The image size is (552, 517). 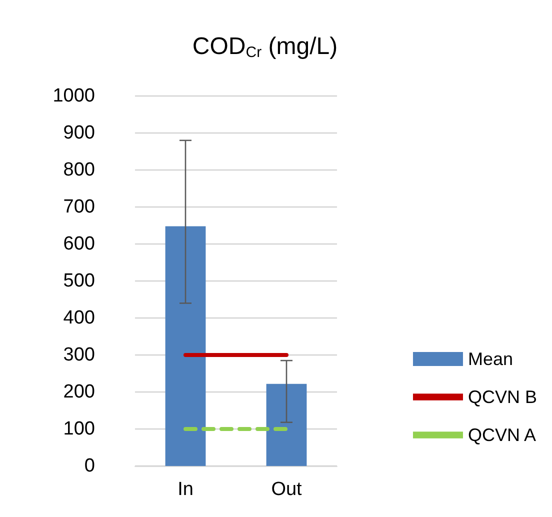 I want to click on y-tick-label: 900, so click(x=79, y=133).